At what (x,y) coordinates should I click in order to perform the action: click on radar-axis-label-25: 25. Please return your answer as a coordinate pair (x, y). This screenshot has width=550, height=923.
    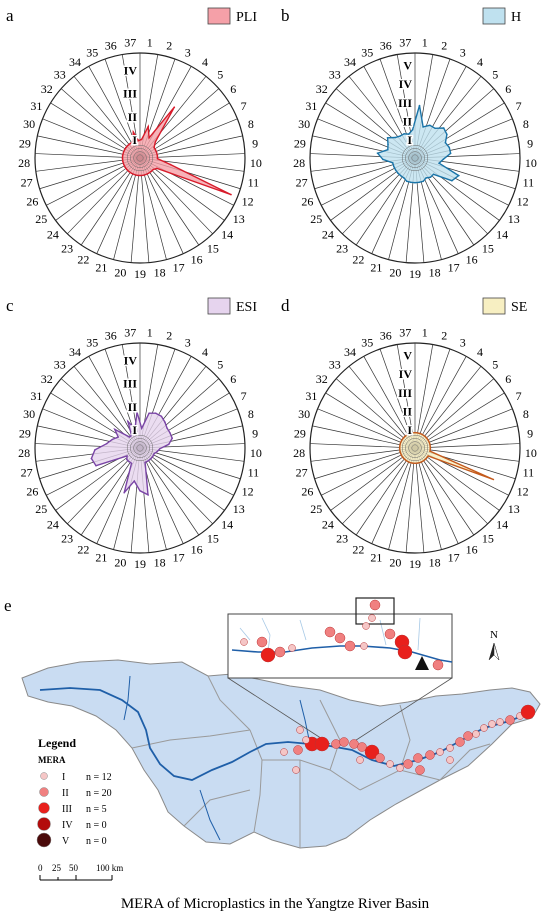
    Looking at the image, I should click on (41, 219).